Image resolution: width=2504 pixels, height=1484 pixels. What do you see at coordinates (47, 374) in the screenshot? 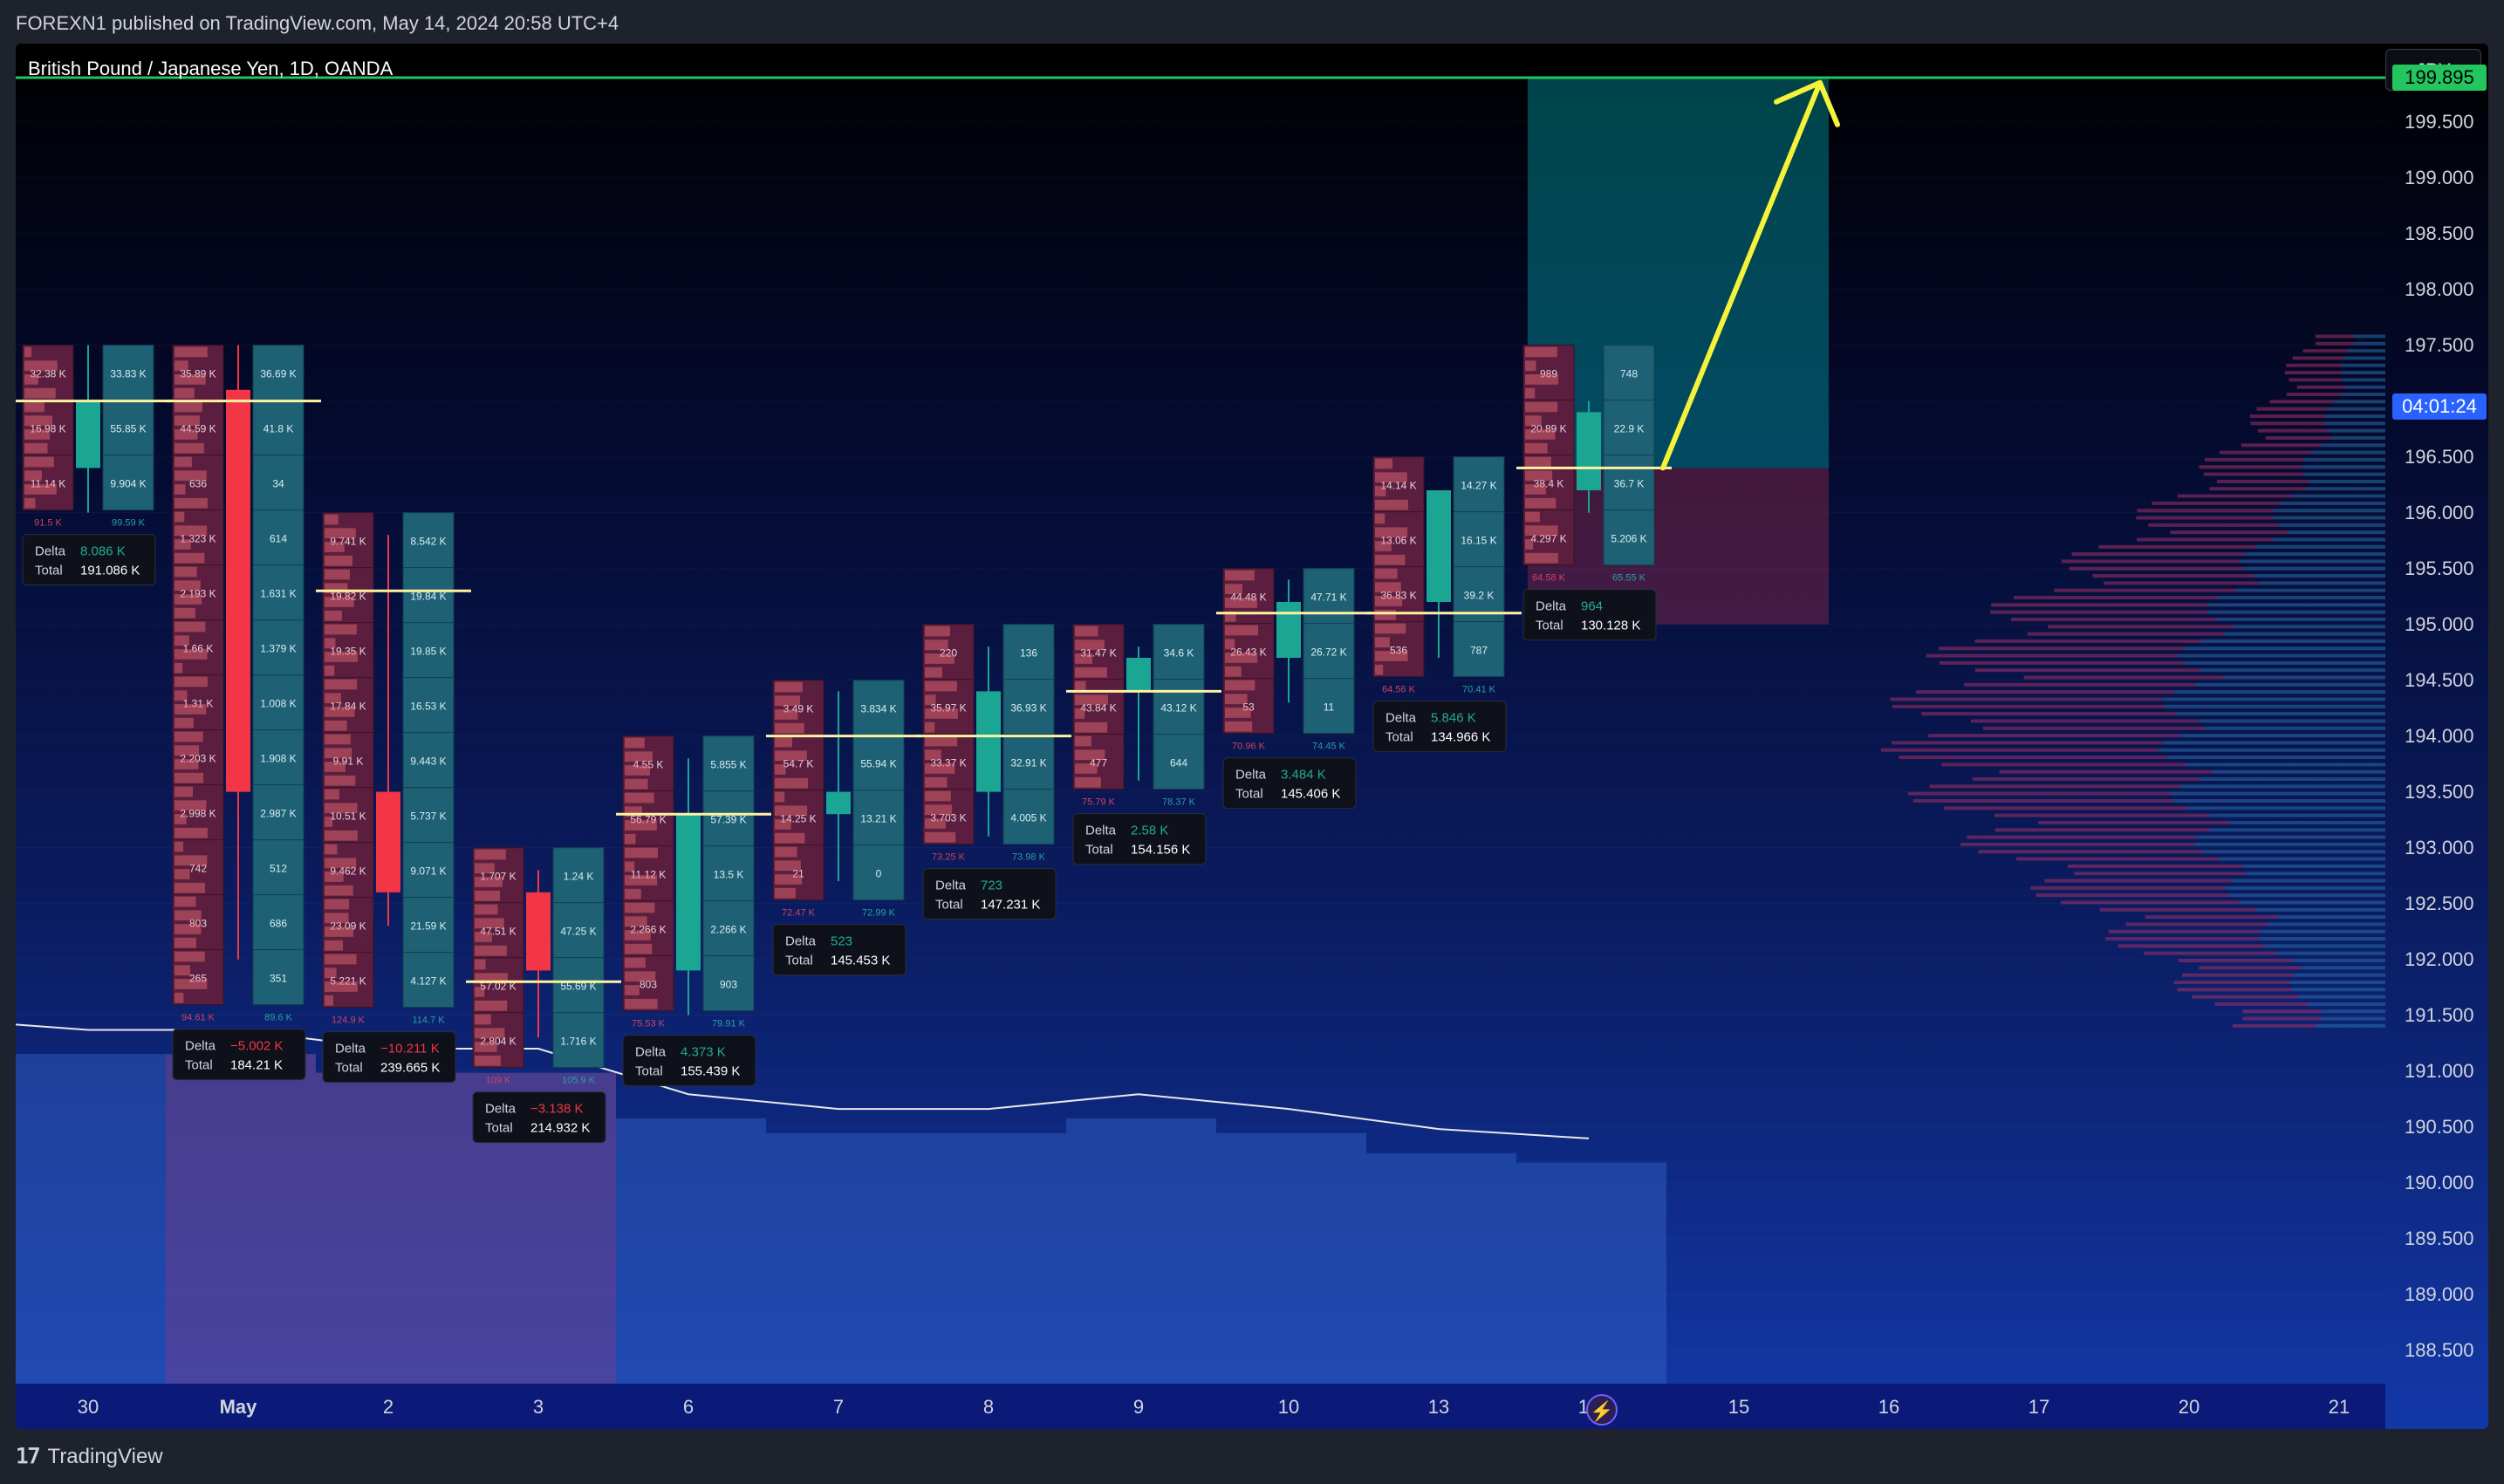
I see `footprint-sell-value: 32.38 K` at bounding box center [47, 374].